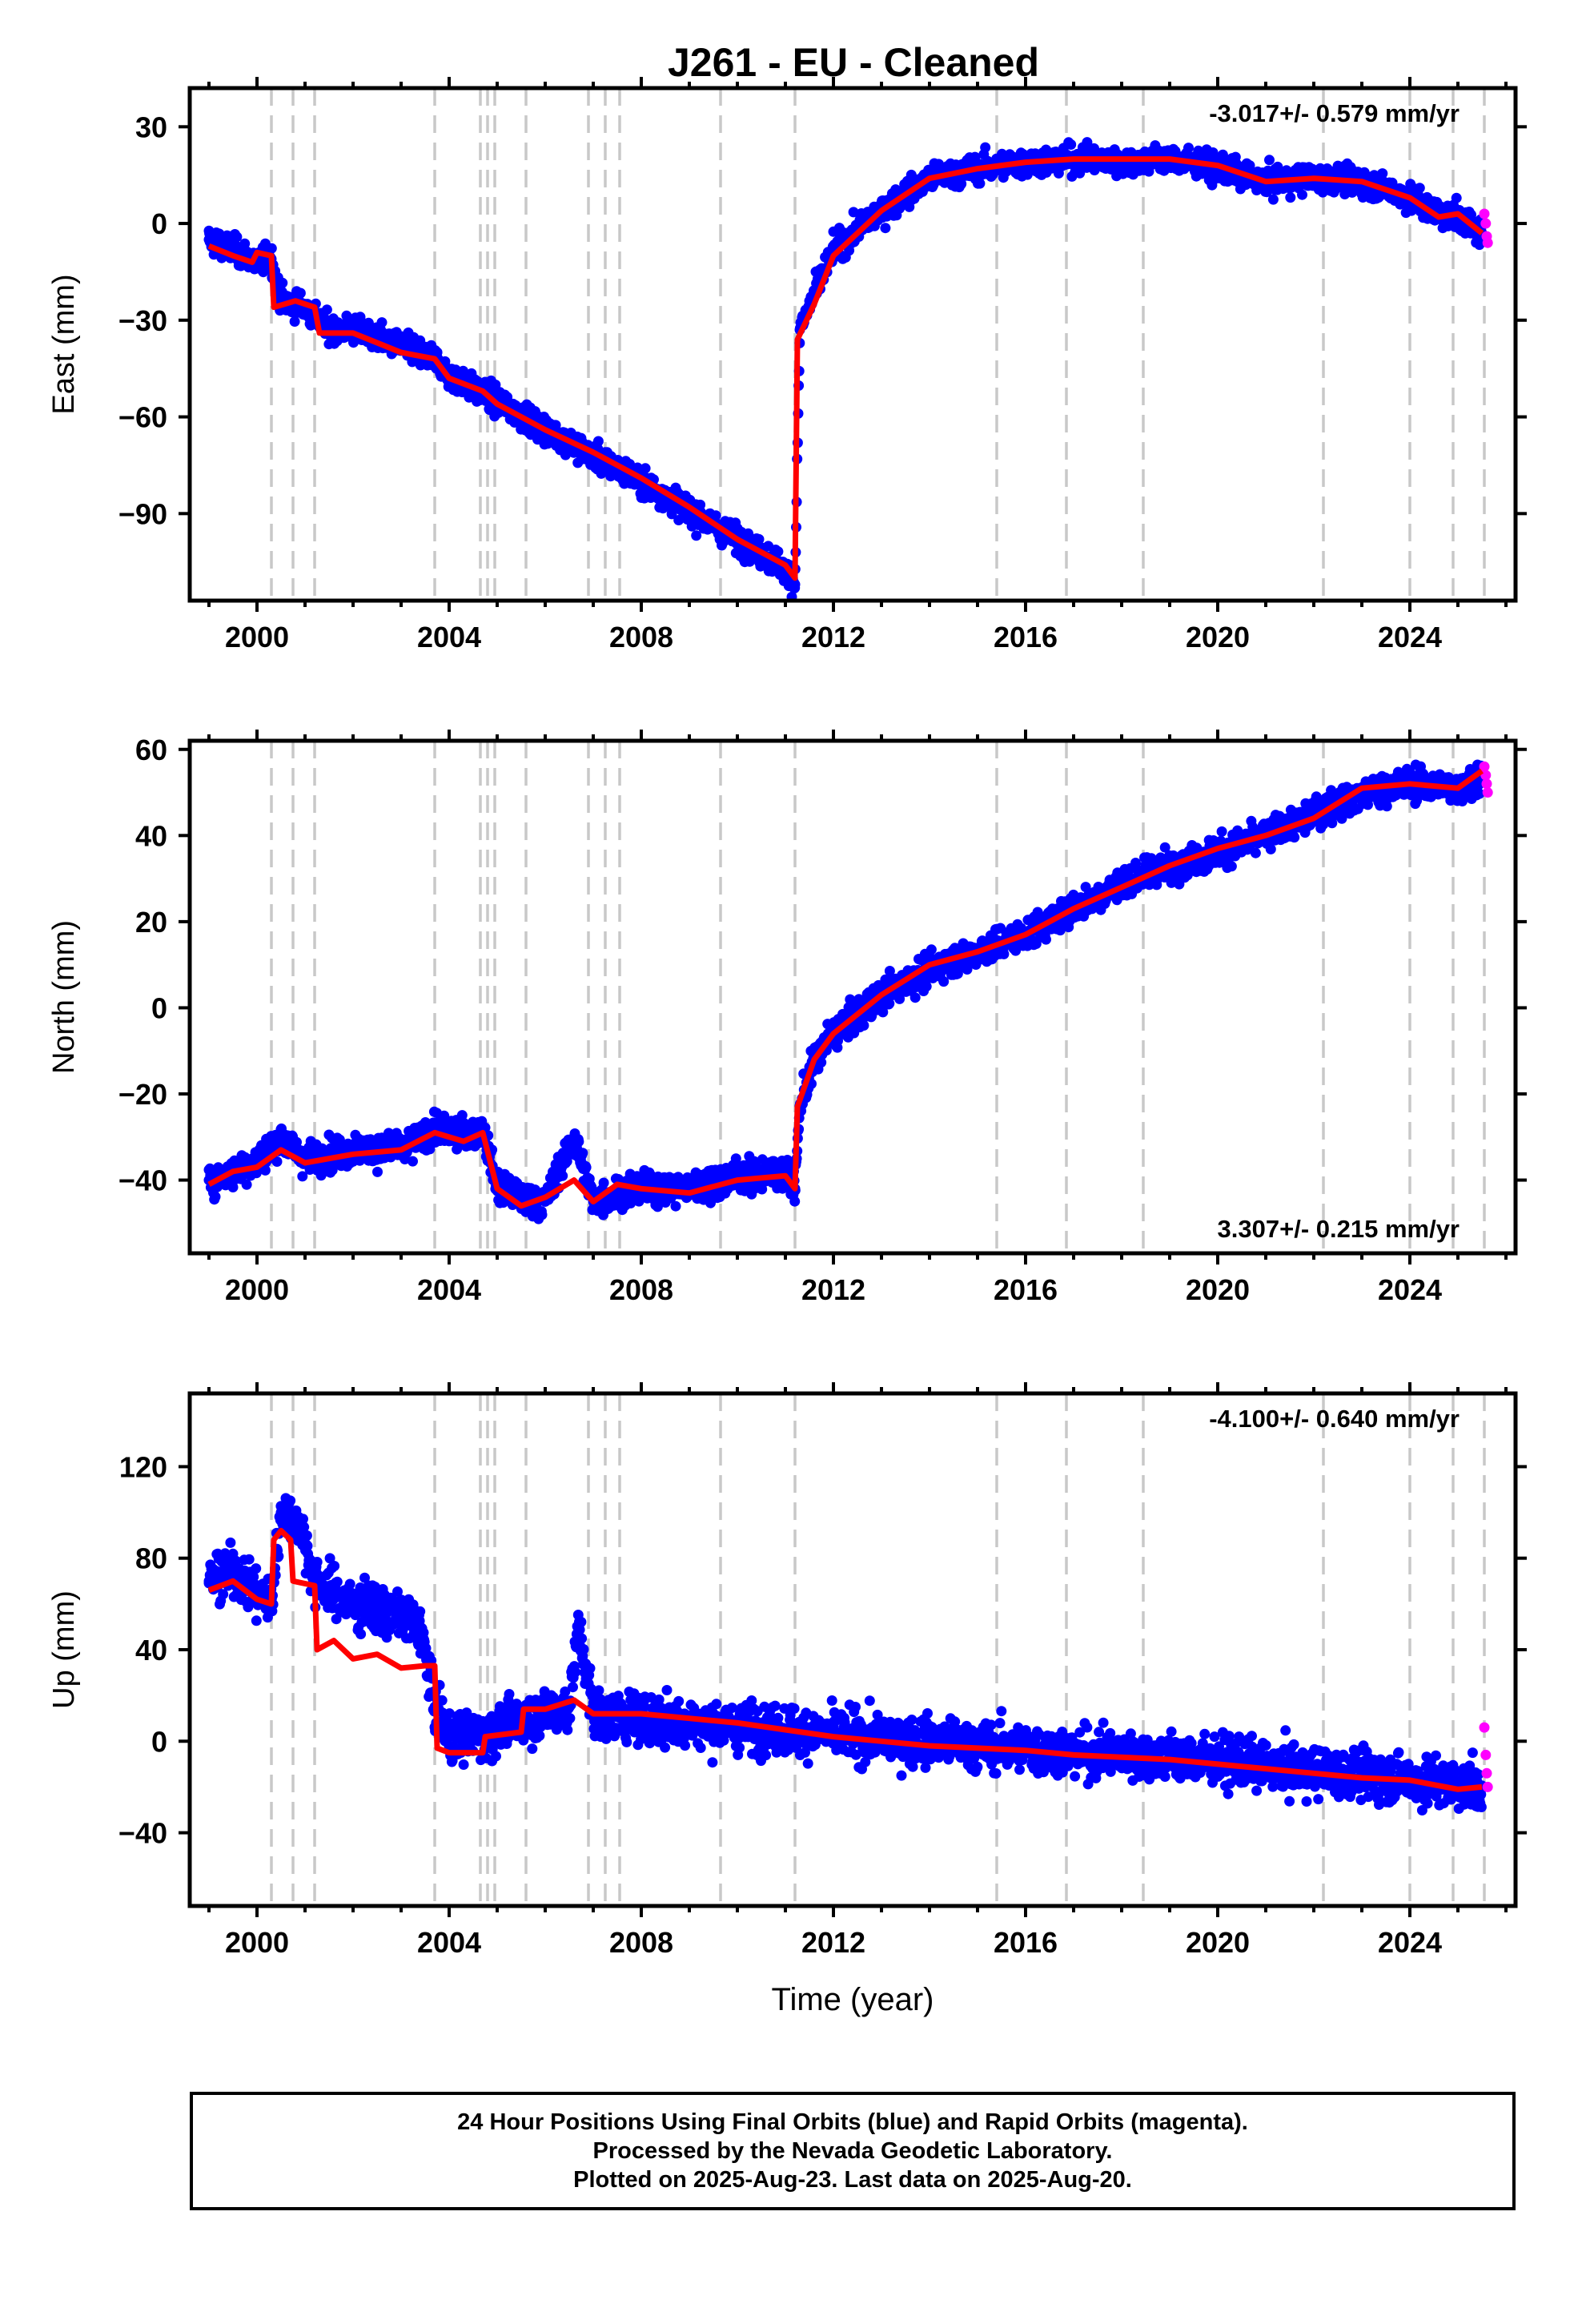 Image resolution: width=1582 pixels, height=2324 pixels. I want to click on model-line, so click(846, 368).